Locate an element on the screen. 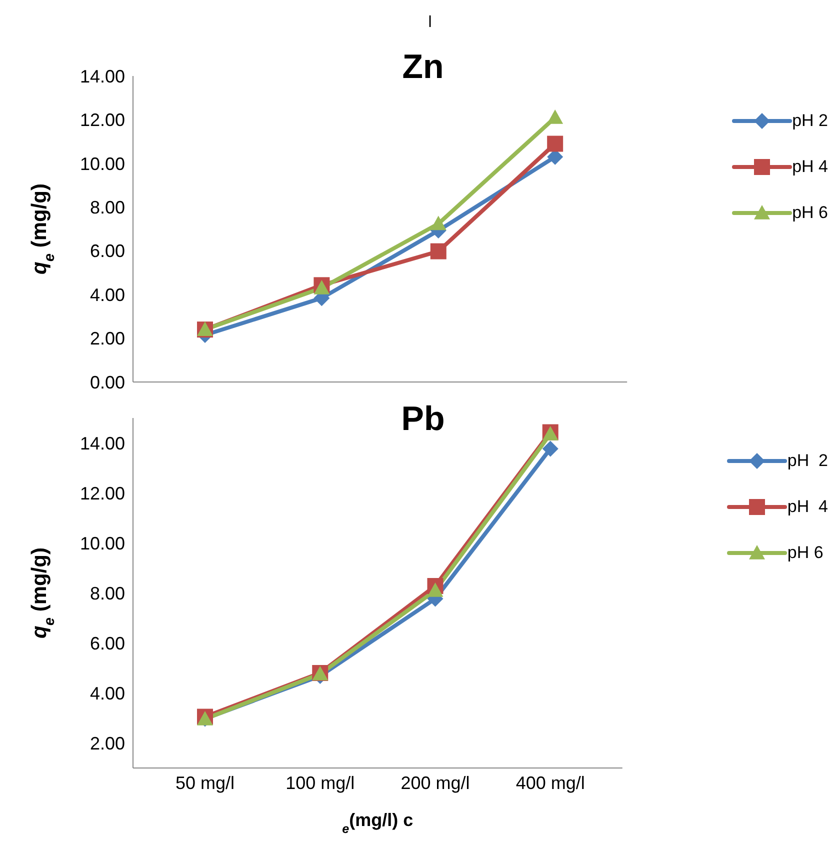 The image size is (840, 848). chart-title: Pb is located at coordinates (423, 419).